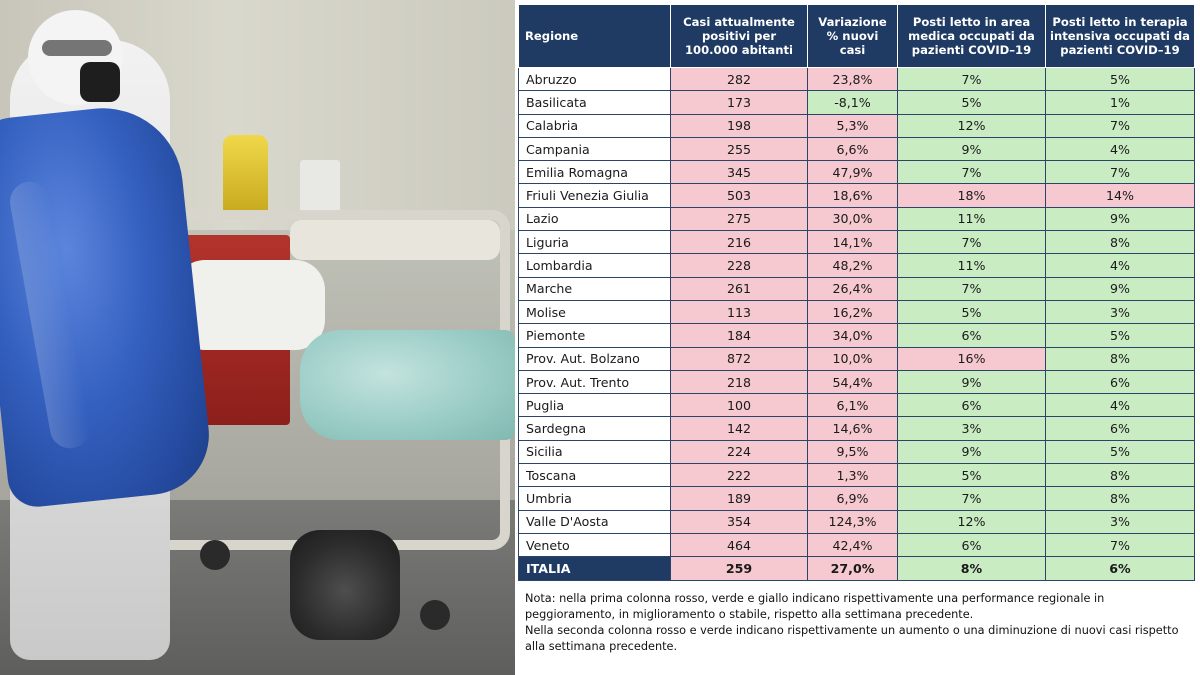 This screenshot has width=1200, height=675. What do you see at coordinates (852, 568) in the screenshot?
I see `cell-variation: 27,0%` at bounding box center [852, 568].